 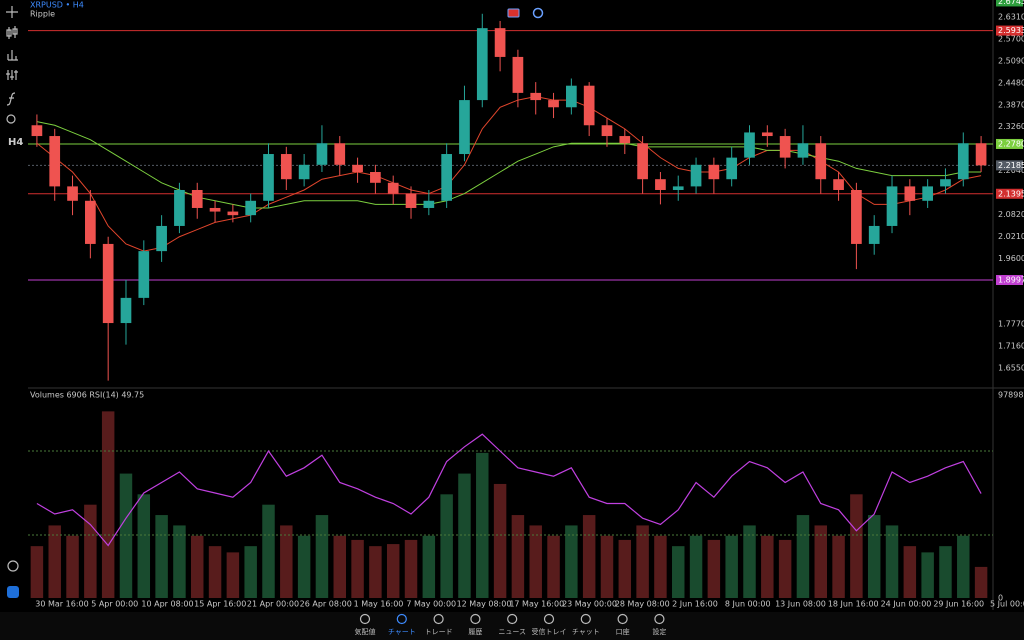 What do you see at coordinates (12, 32) in the screenshot?
I see `chart-type-tool` at bounding box center [12, 32].